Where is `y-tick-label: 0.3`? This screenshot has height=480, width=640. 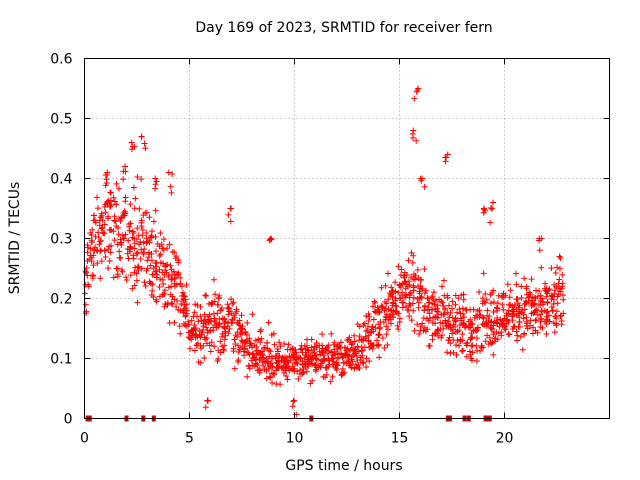 y-tick-label: 0.3 is located at coordinates (61, 240).